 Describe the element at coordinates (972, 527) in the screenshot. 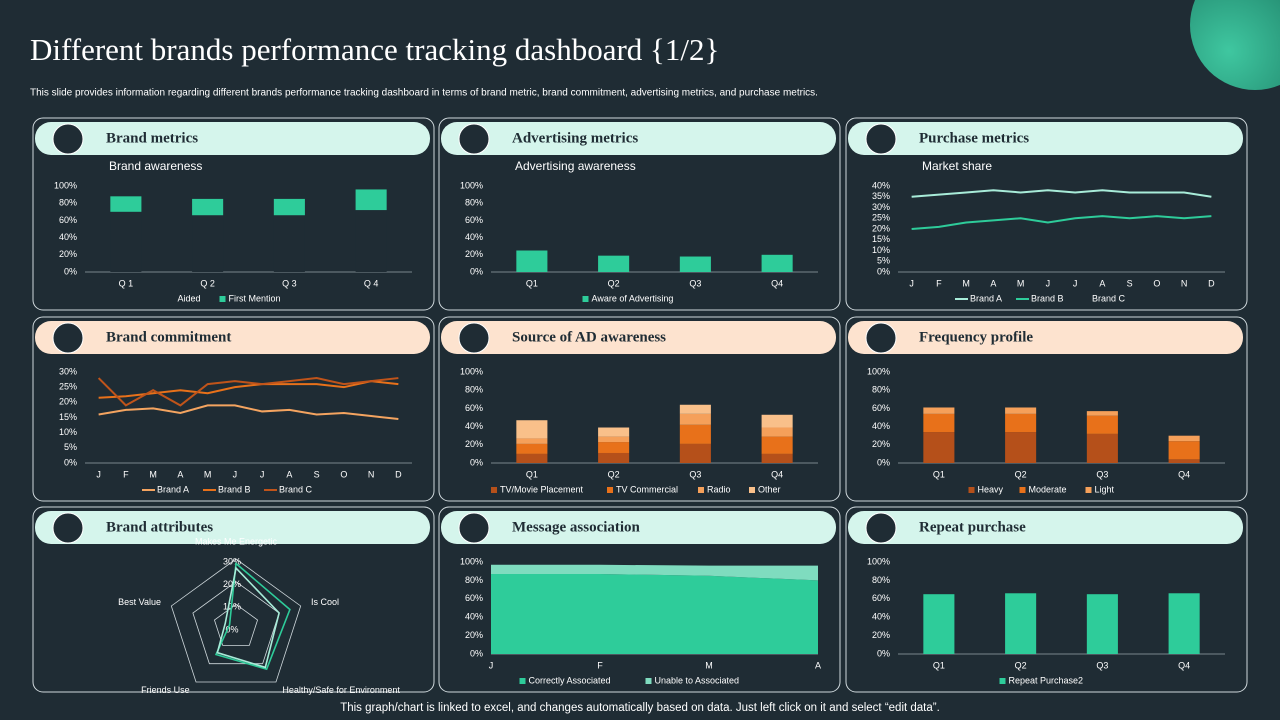

I see `panel-title: Repeat purchase` at that location.